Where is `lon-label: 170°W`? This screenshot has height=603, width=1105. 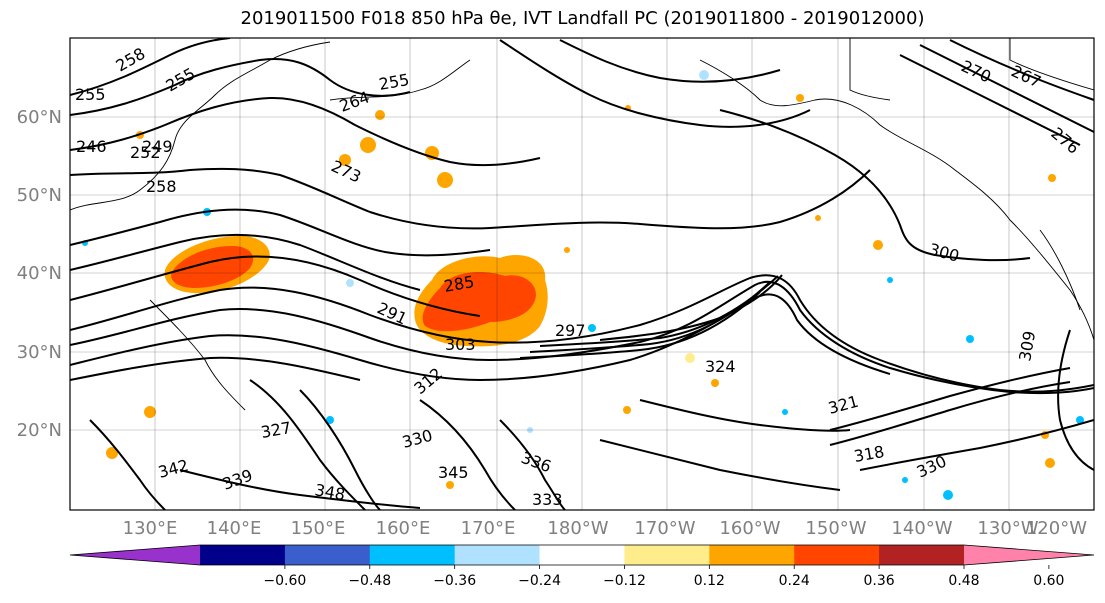 lon-label: 170°W is located at coordinates (664, 528).